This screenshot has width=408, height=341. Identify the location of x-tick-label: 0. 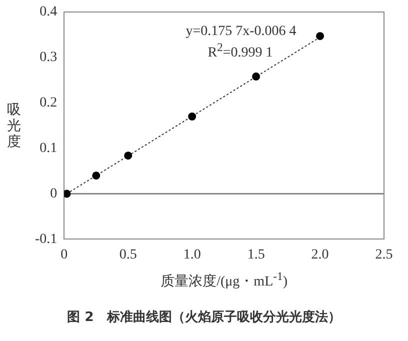
(64, 254).